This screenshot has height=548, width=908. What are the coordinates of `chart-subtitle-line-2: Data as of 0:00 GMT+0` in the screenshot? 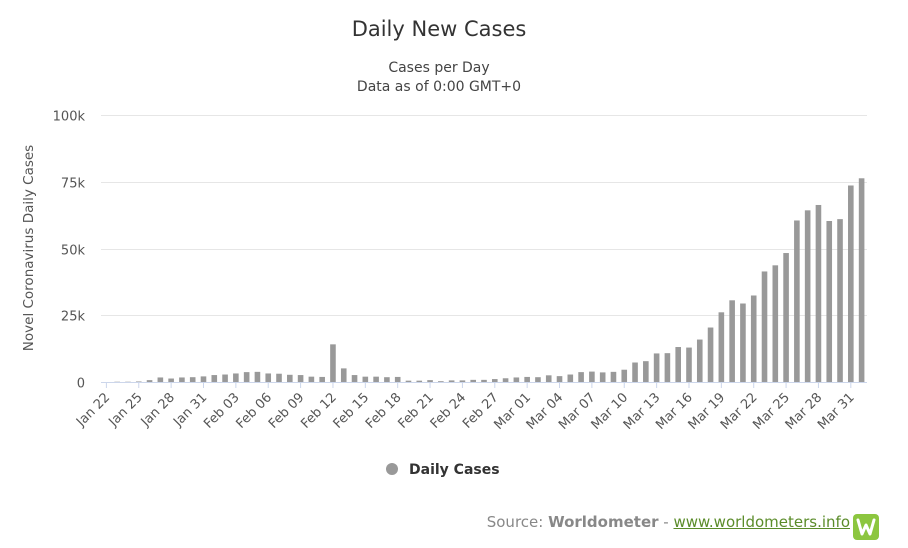 It's located at (439, 87).